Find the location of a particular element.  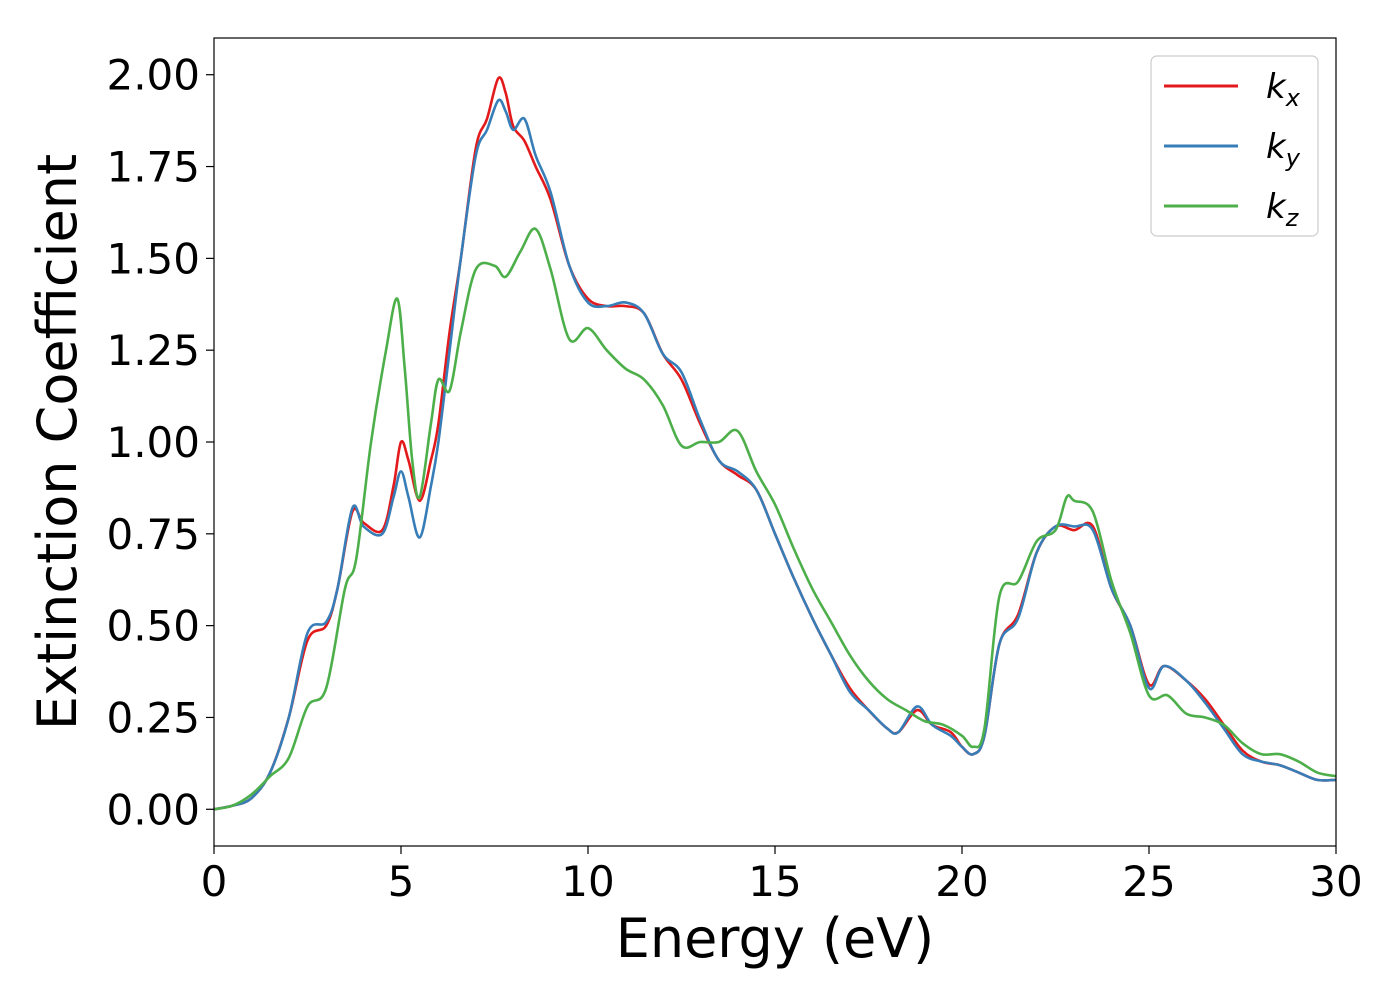

x-tick-label: 10 is located at coordinates (587, 881).